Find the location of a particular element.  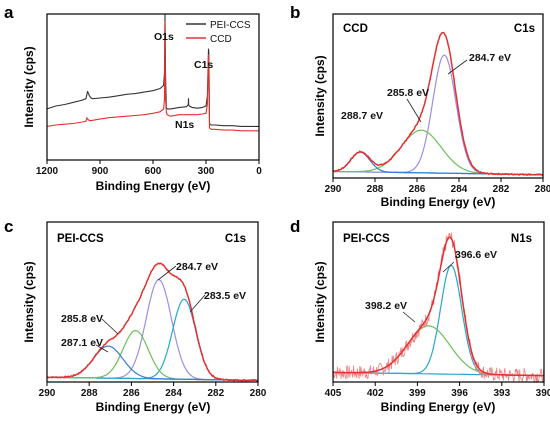

panel-c-ylabel: Intensity (cps) is located at coordinates (29, 301).